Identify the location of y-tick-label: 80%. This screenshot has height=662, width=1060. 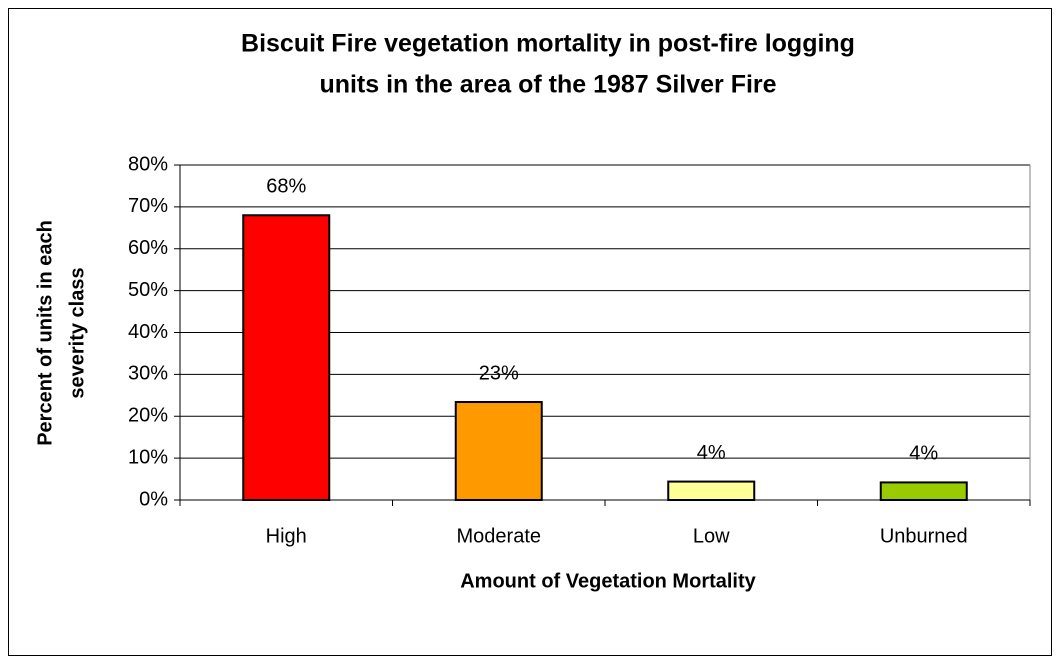
(148, 164).